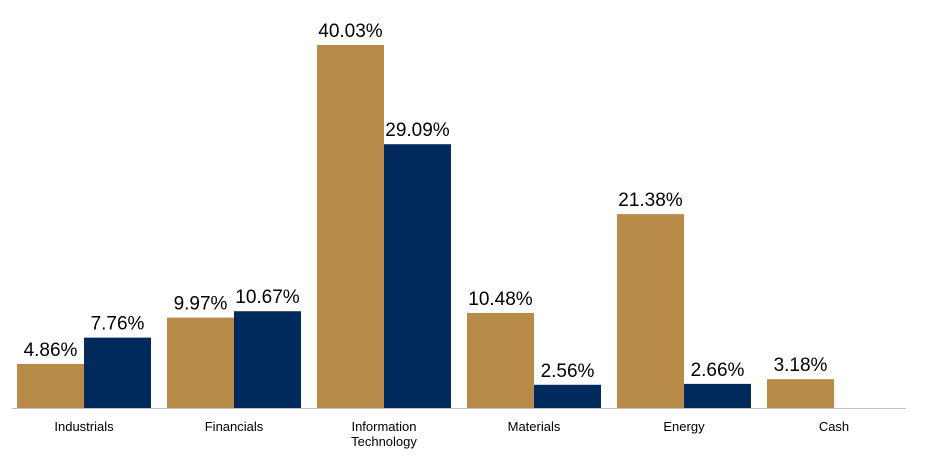  What do you see at coordinates (500, 299) in the screenshot?
I see `value-label-materials-series-1: 10.48%` at bounding box center [500, 299].